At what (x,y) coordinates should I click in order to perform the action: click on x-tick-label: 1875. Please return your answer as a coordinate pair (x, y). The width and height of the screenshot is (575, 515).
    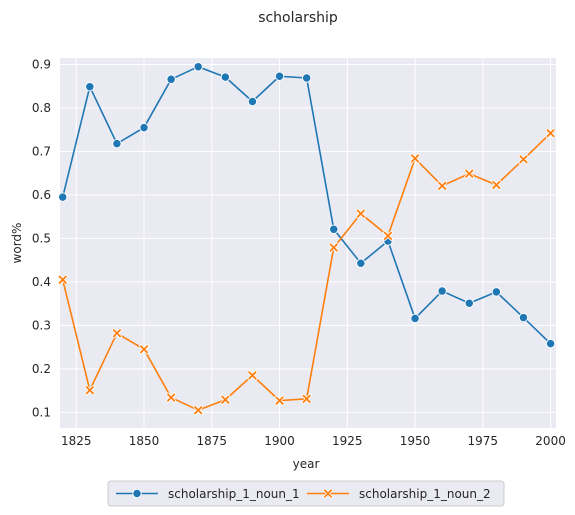
    Looking at the image, I should click on (212, 441).